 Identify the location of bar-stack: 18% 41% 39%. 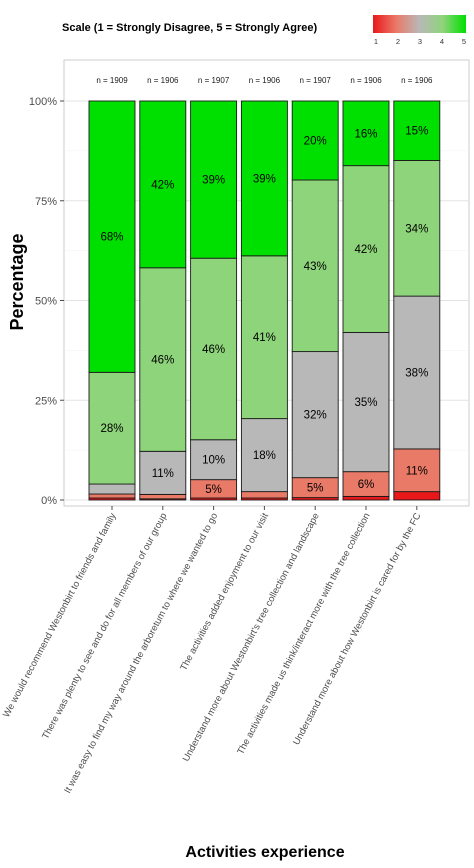
(264, 300).